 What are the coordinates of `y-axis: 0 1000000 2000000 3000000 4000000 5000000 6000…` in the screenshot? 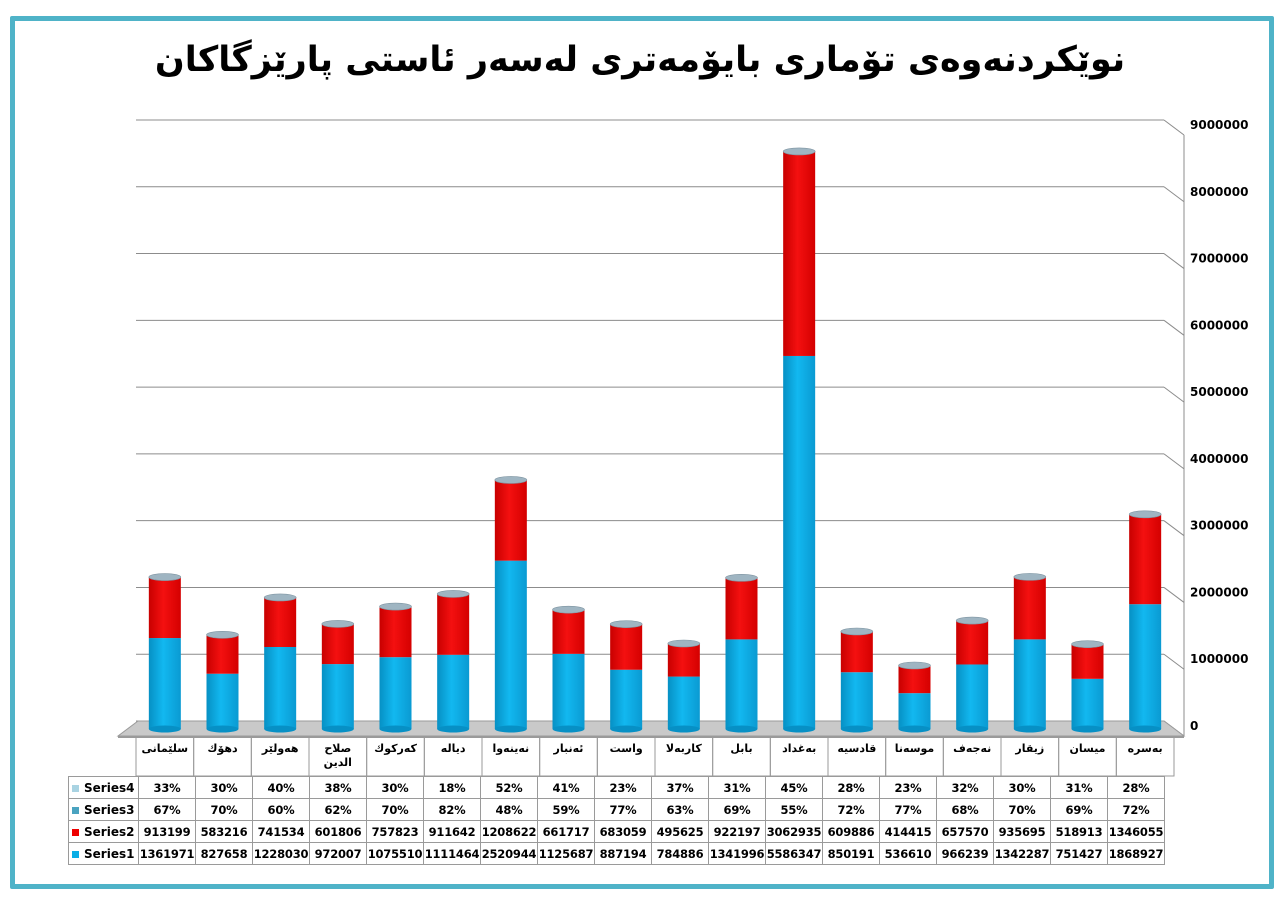 It's located at (1219, 425).